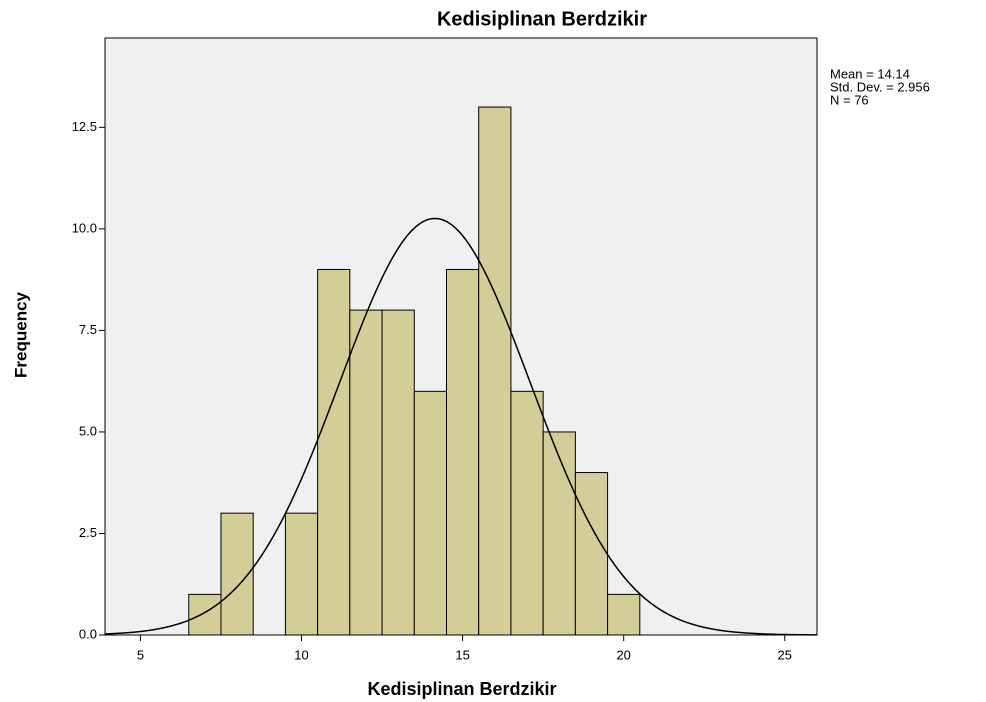 The width and height of the screenshot is (986, 702). Describe the element at coordinates (84, 227) in the screenshot. I see `y-tick-label: 10.0` at that location.